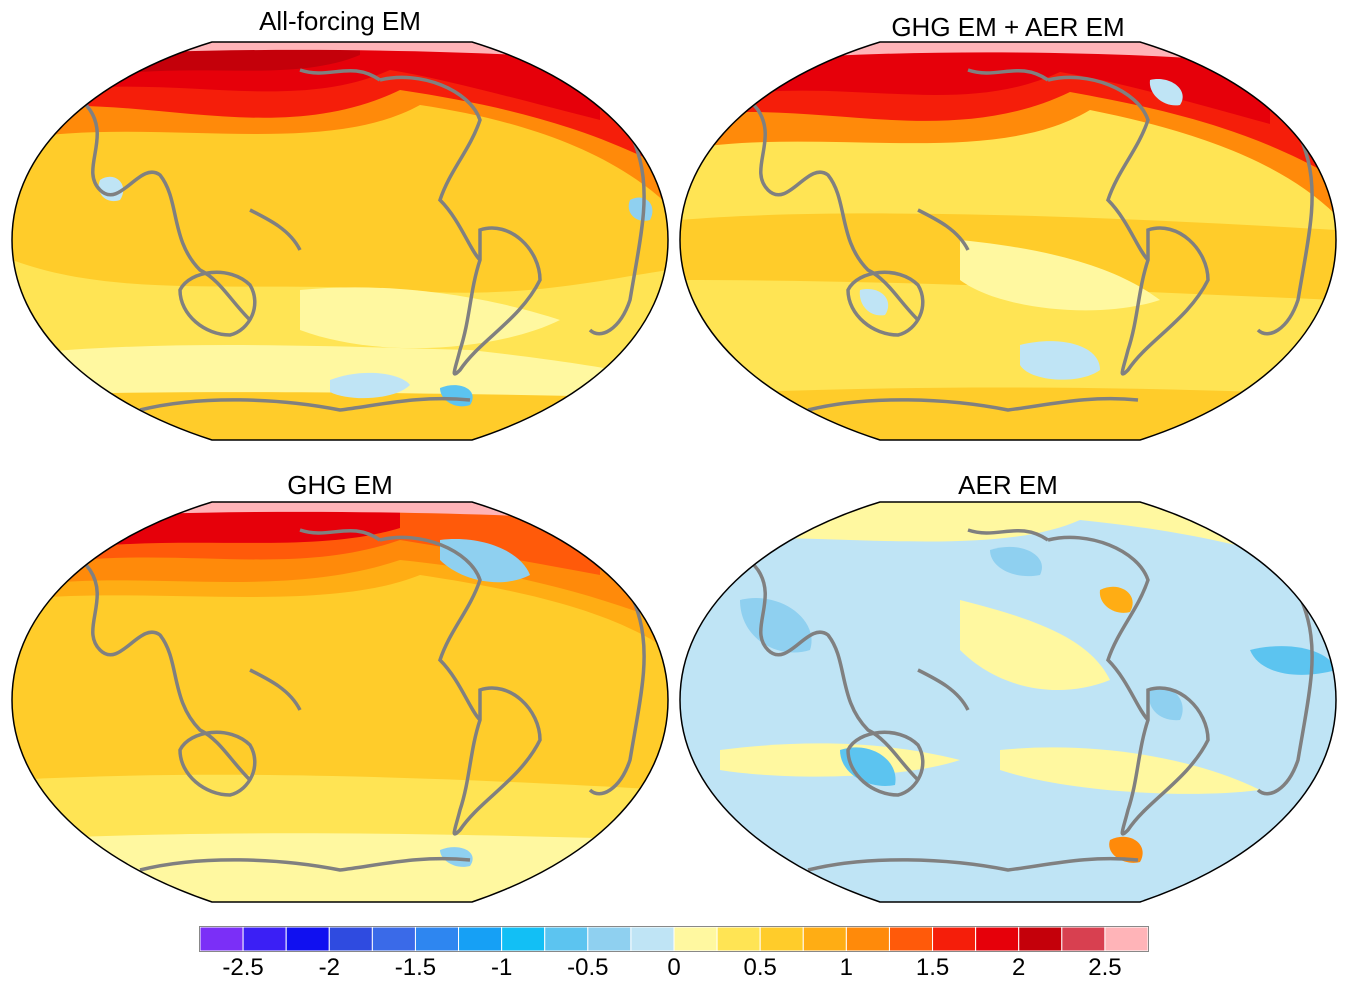 The height and width of the screenshot is (986, 1348). I want to click on panel-title-all-forcing: All-forcing EM, so click(340, 21).